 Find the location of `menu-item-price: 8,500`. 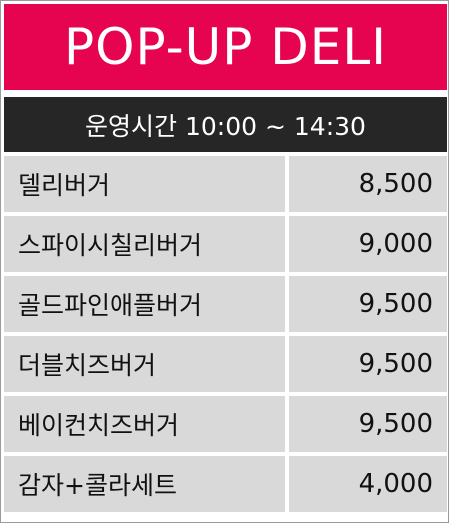

menu-item-price: 8,500 is located at coordinates (368, 184).